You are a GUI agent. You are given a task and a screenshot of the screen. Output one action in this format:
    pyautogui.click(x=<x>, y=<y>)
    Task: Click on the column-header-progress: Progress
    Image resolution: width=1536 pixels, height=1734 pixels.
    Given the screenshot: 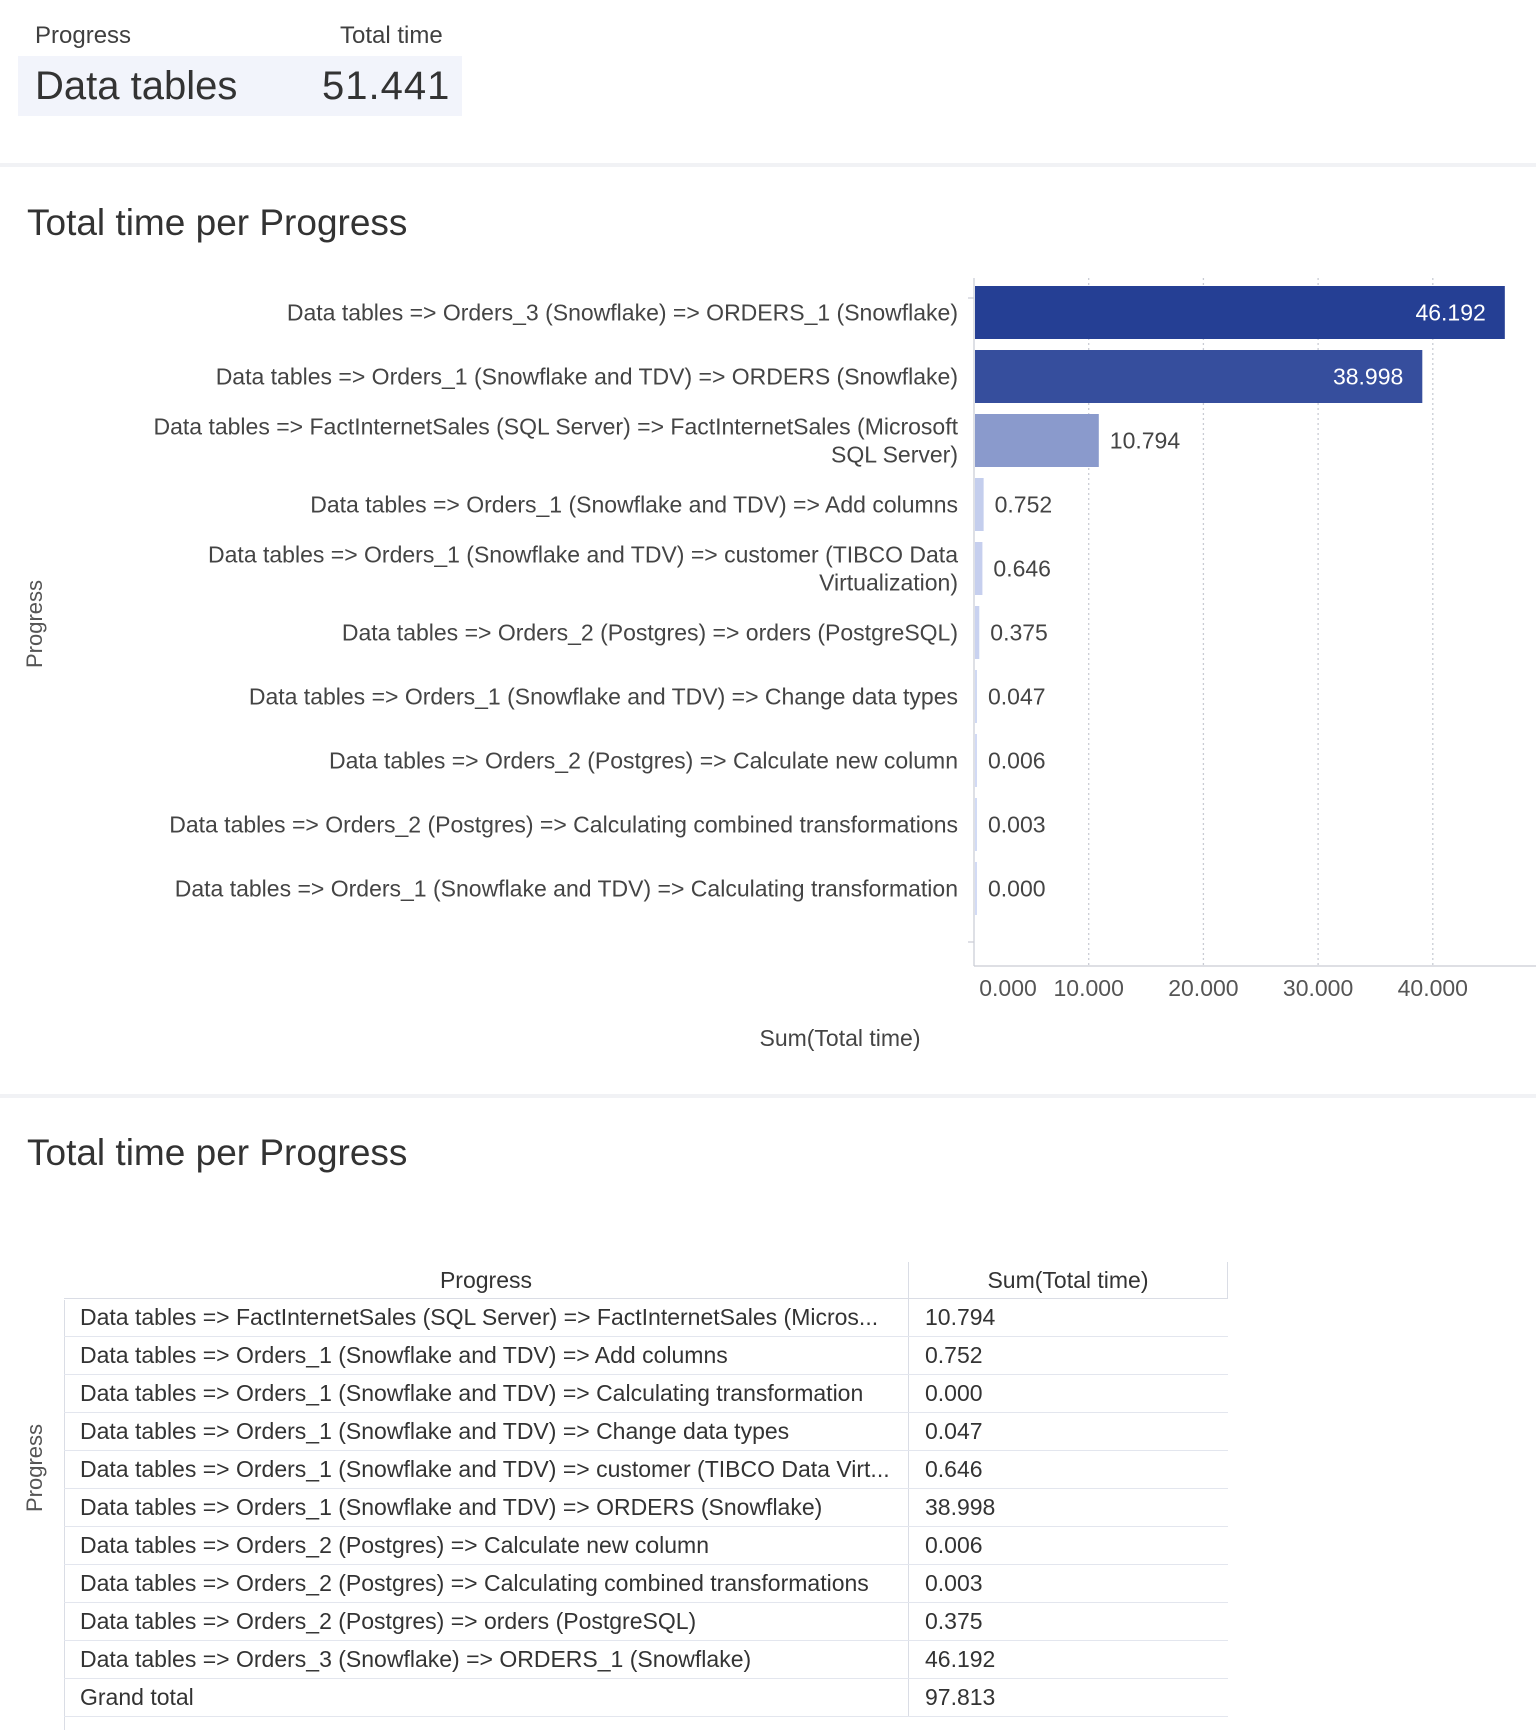 What is the action you would take?
    pyautogui.click(x=486, y=1280)
    